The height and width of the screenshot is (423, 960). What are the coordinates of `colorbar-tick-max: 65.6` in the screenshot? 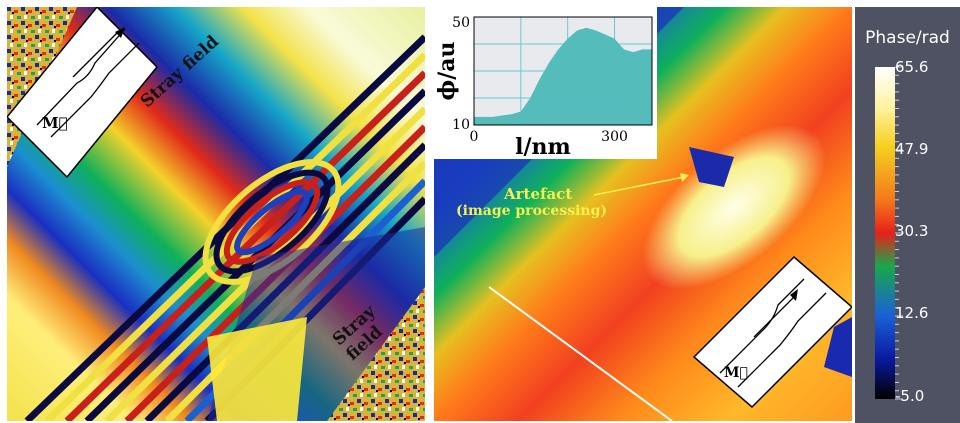 It's located at (912, 67).